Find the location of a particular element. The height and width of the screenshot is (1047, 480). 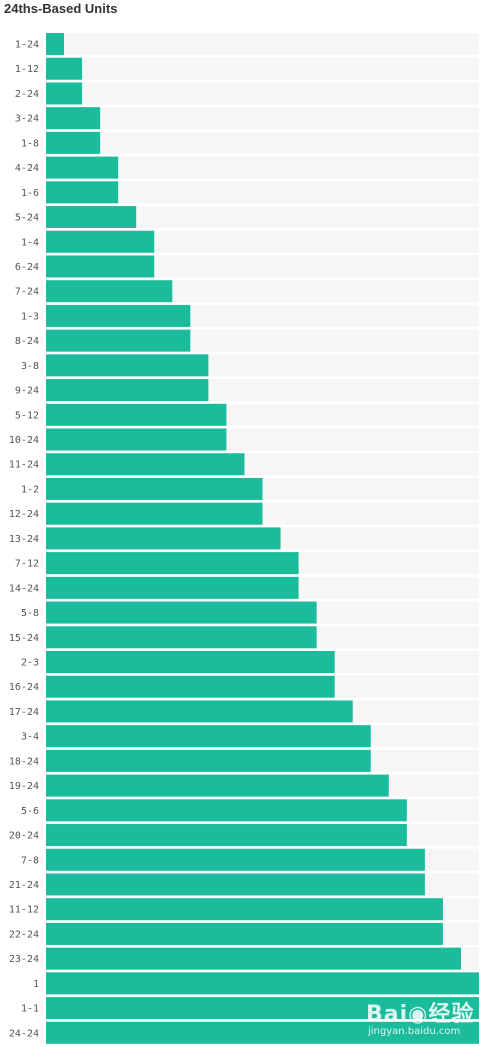

category-label: 2-3 is located at coordinates (30, 663).